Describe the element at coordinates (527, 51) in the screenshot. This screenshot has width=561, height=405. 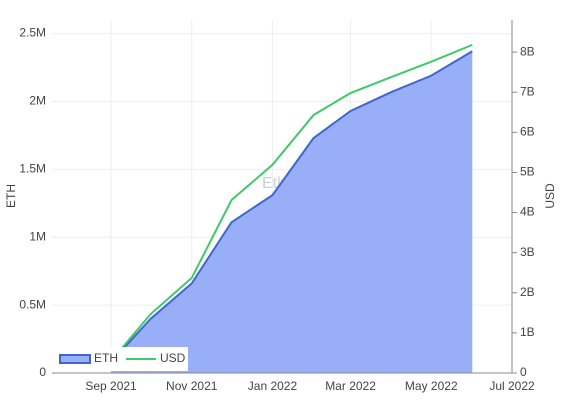
I see `y2-tick-label: 8B` at that location.